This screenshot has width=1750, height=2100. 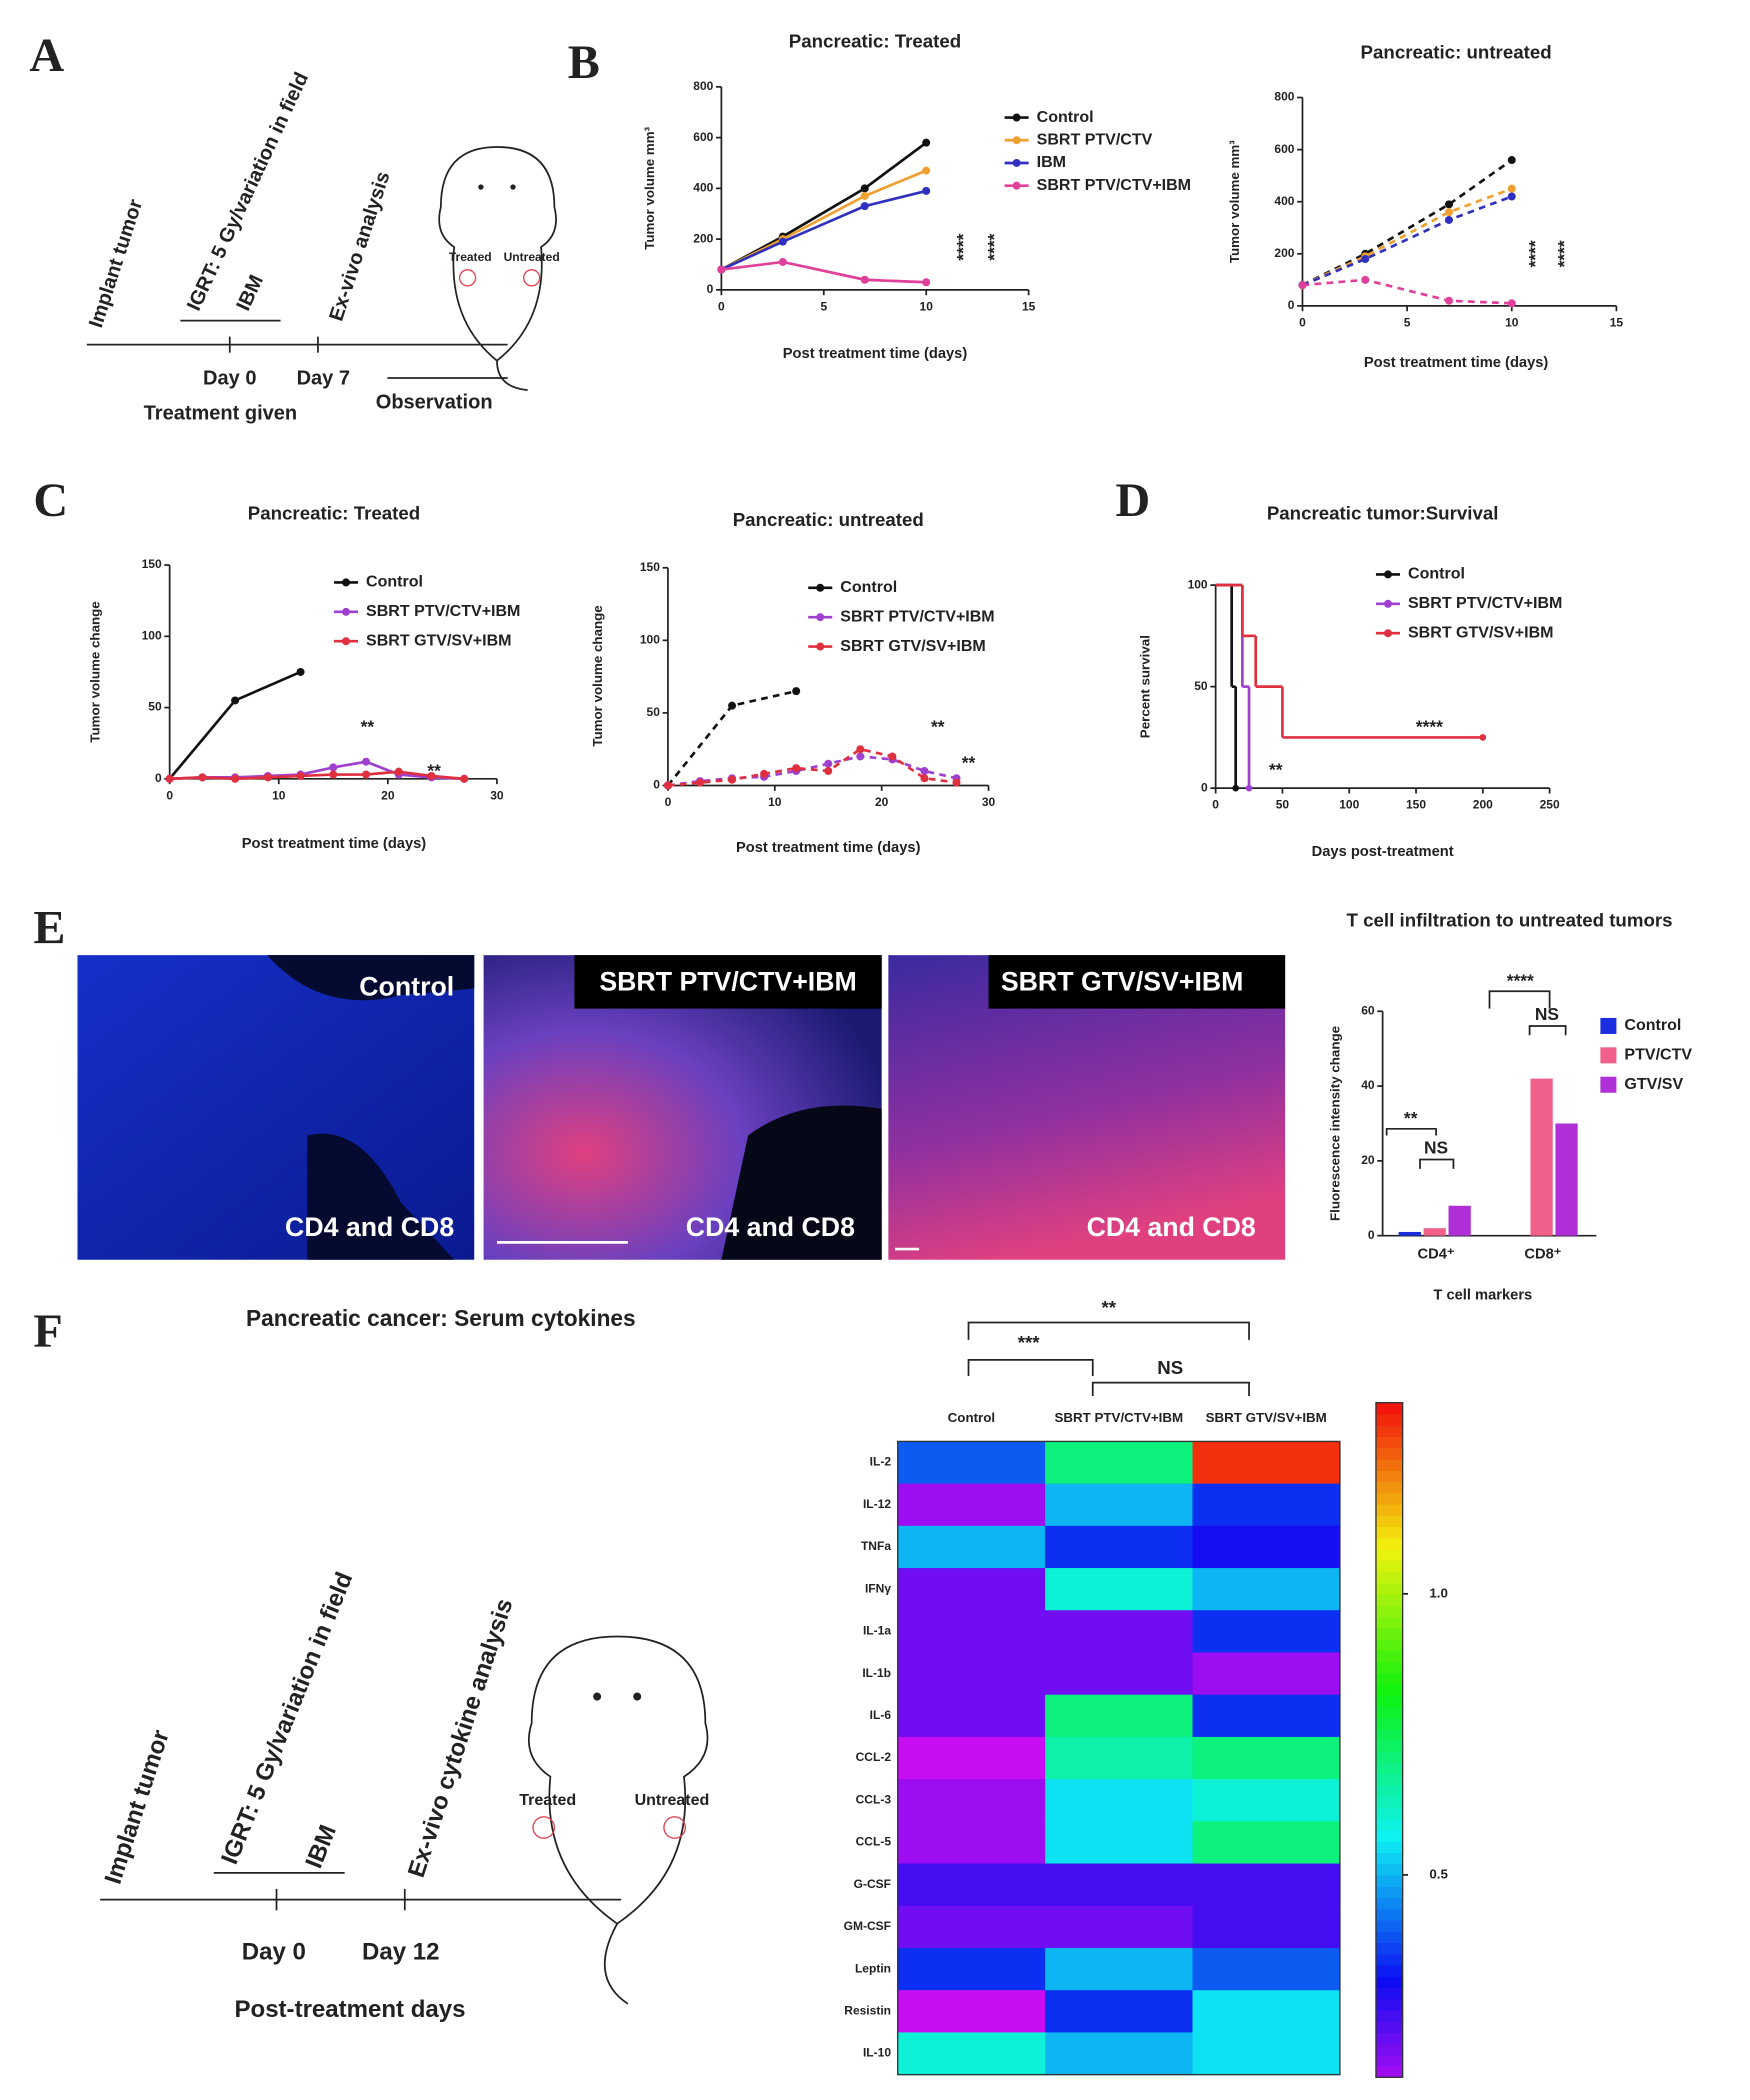 What do you see at coordinates (1483, 737) in the screenshot?
I see `survival-end` at bounding box center [1483, 737].